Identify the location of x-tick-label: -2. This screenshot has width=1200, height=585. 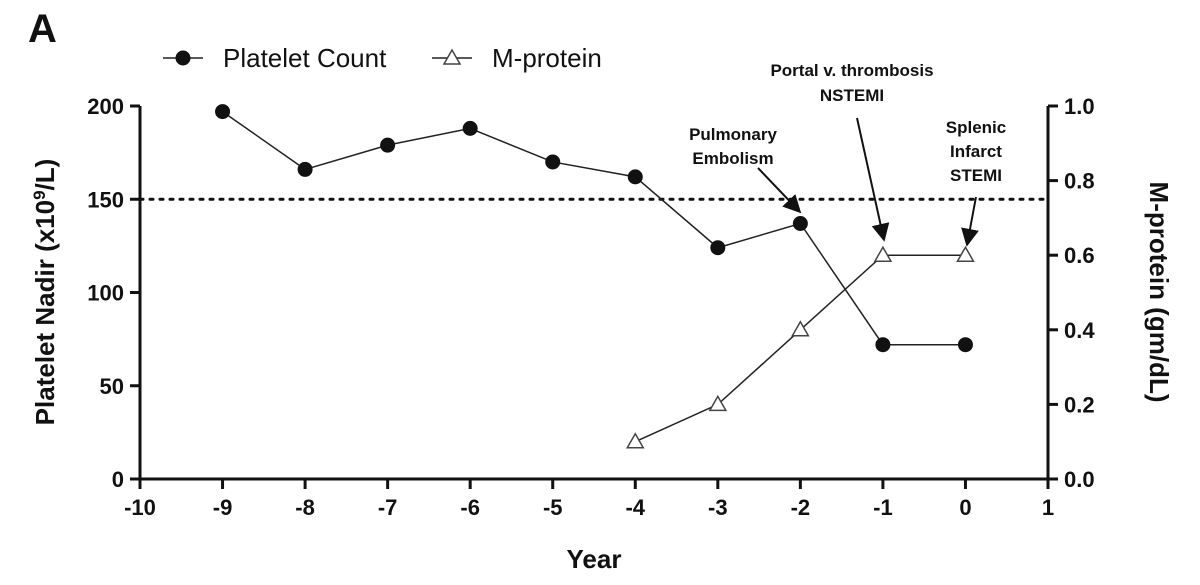
(801, 507).